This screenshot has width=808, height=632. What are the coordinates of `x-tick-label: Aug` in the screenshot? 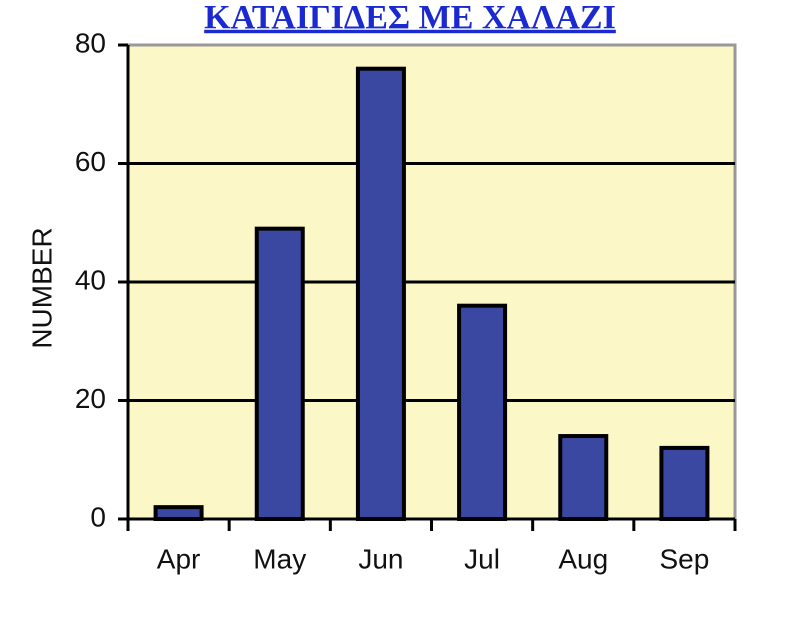 It's located at (583, 558).